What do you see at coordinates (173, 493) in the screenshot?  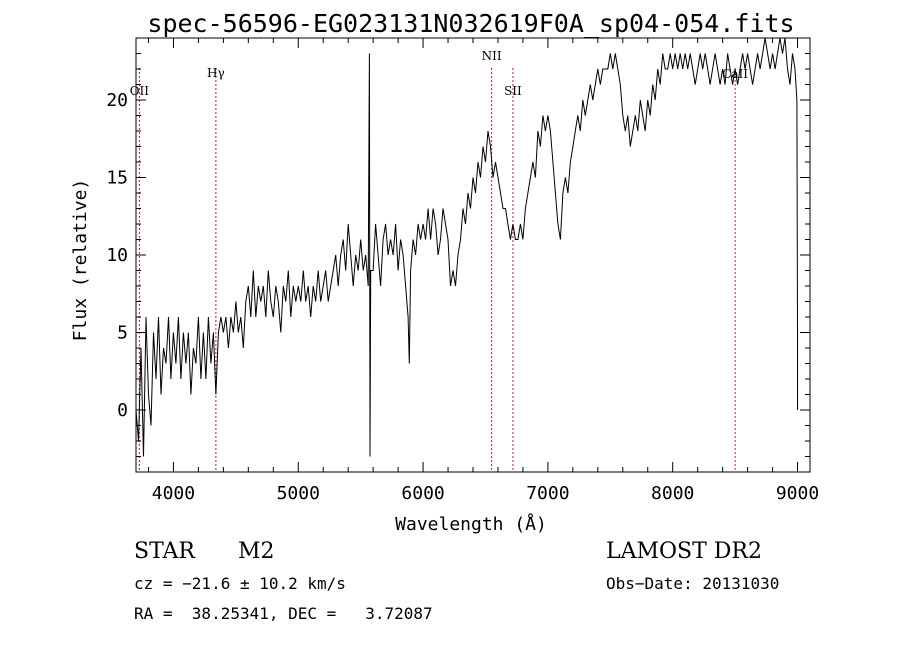 I see `x-tick-label: 4000` at bounding box center [173, 493].